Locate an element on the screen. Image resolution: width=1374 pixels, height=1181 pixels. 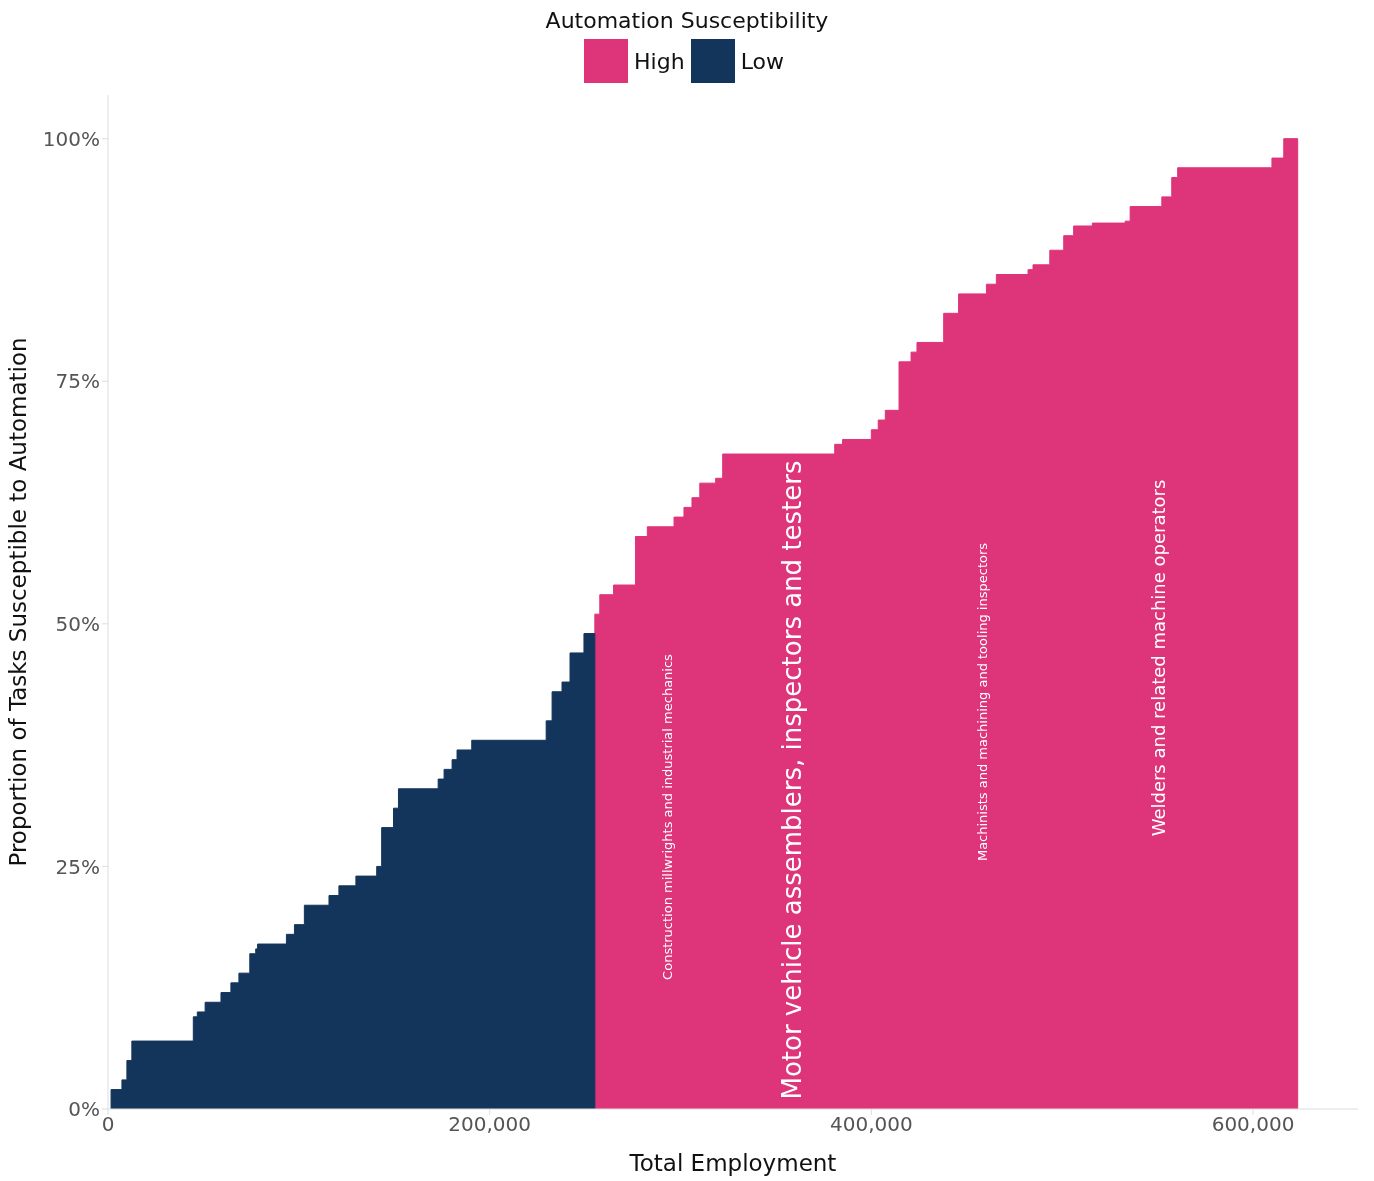
y-tick-label: 0% is located at coordinates (84, 1109).